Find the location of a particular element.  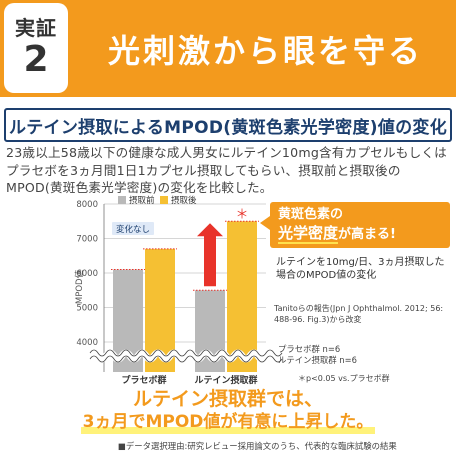

badge-number: 2 is located at coordinates (36, 59).